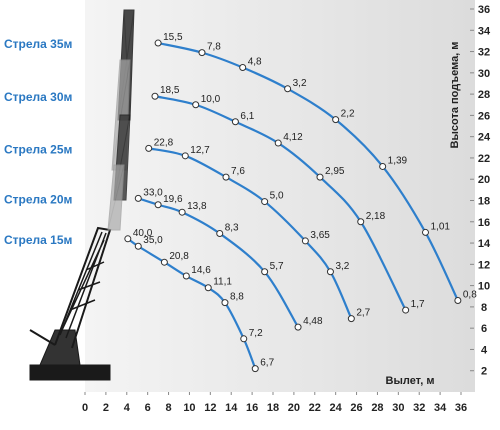 The image size is (500, 430). What do you see at coordinates (148, 408) in the screenshot?
I see `x-tick-label: 6` at bounding box center [148, 408].